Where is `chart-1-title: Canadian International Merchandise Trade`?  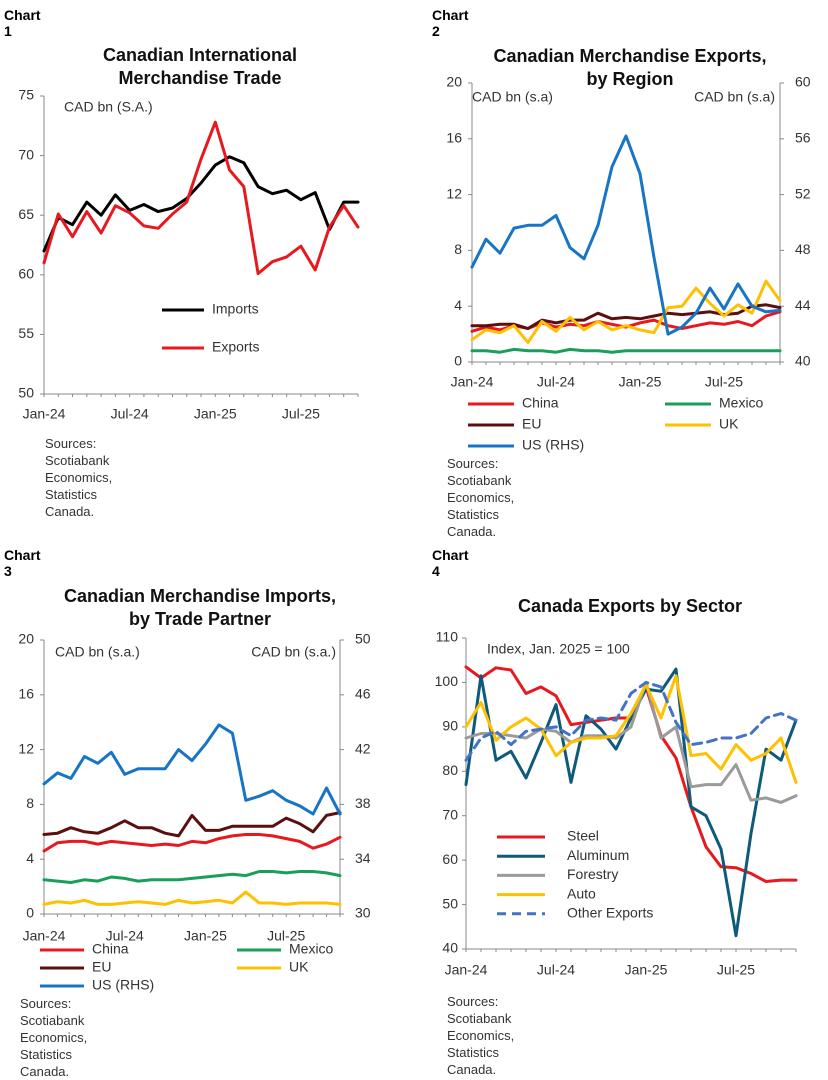
chart-1-title: Canadian International Merchandise Trade is located at coordinates (200, 67).